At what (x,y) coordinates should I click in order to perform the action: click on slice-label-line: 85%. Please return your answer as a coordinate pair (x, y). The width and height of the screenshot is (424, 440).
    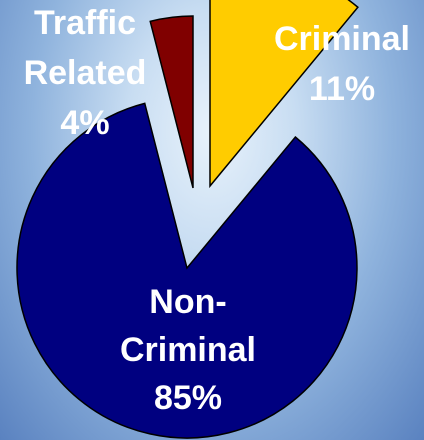
    Looking at the image, I should click on (188, 398).